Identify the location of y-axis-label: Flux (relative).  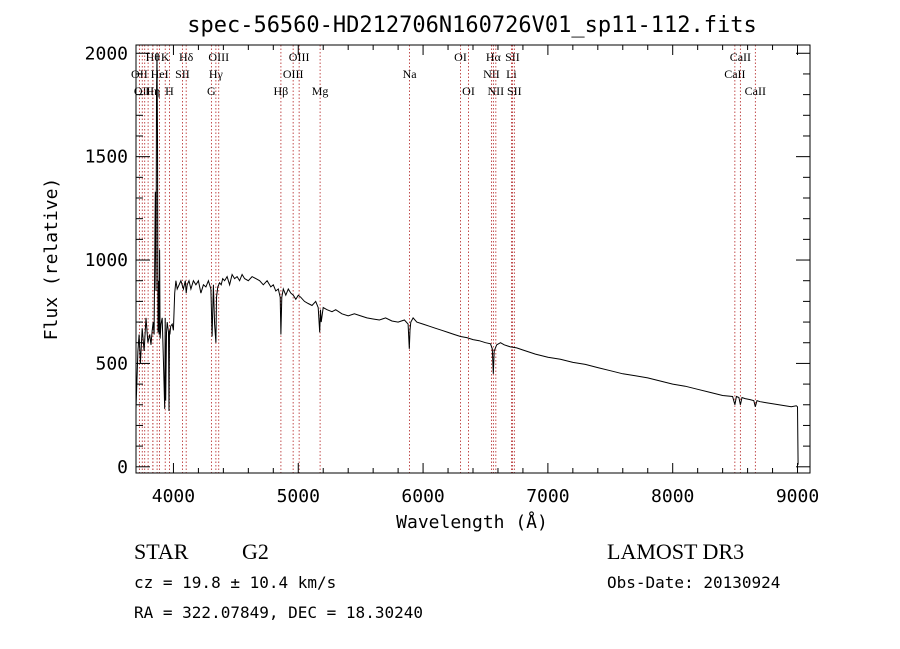
(51, 259).